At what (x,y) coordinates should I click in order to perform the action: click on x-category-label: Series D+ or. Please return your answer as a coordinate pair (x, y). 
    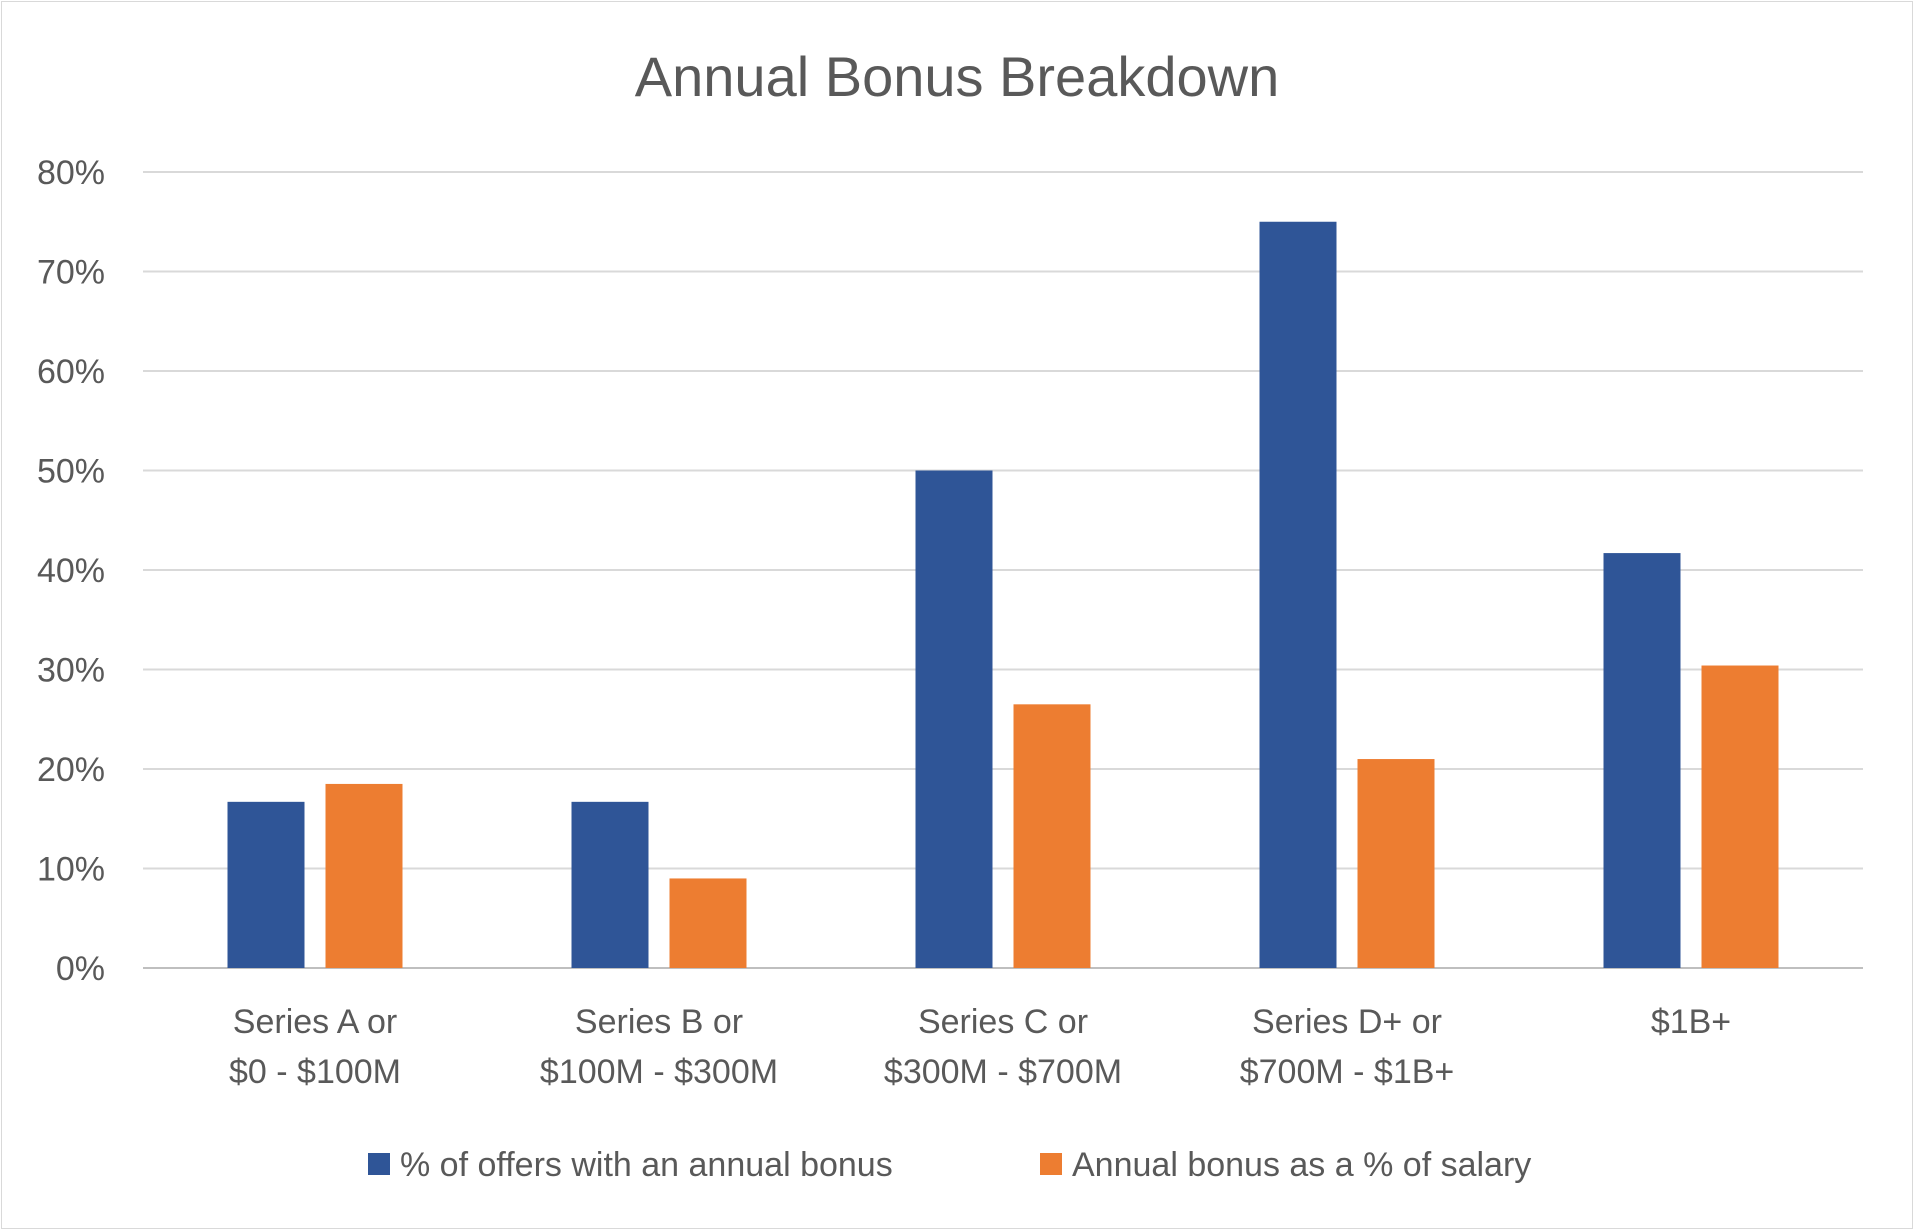
    Looking at the image, I should click on (1347, 1022).